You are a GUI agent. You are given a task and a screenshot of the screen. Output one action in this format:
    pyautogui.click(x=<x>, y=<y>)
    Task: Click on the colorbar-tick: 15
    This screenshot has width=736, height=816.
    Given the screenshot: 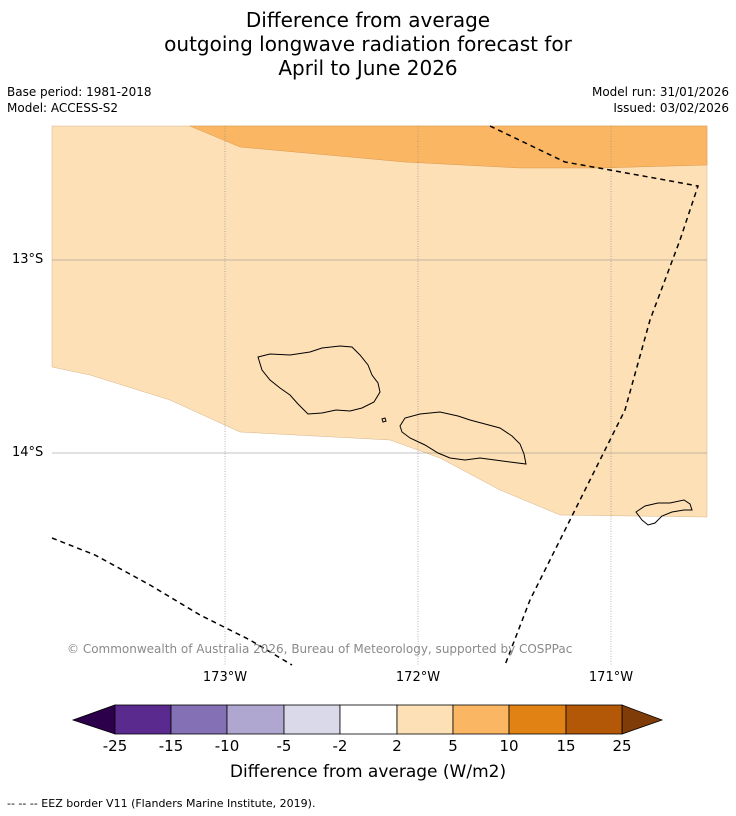 What is the action you would take?
    pyautogui.click(x=566, y=746)
    